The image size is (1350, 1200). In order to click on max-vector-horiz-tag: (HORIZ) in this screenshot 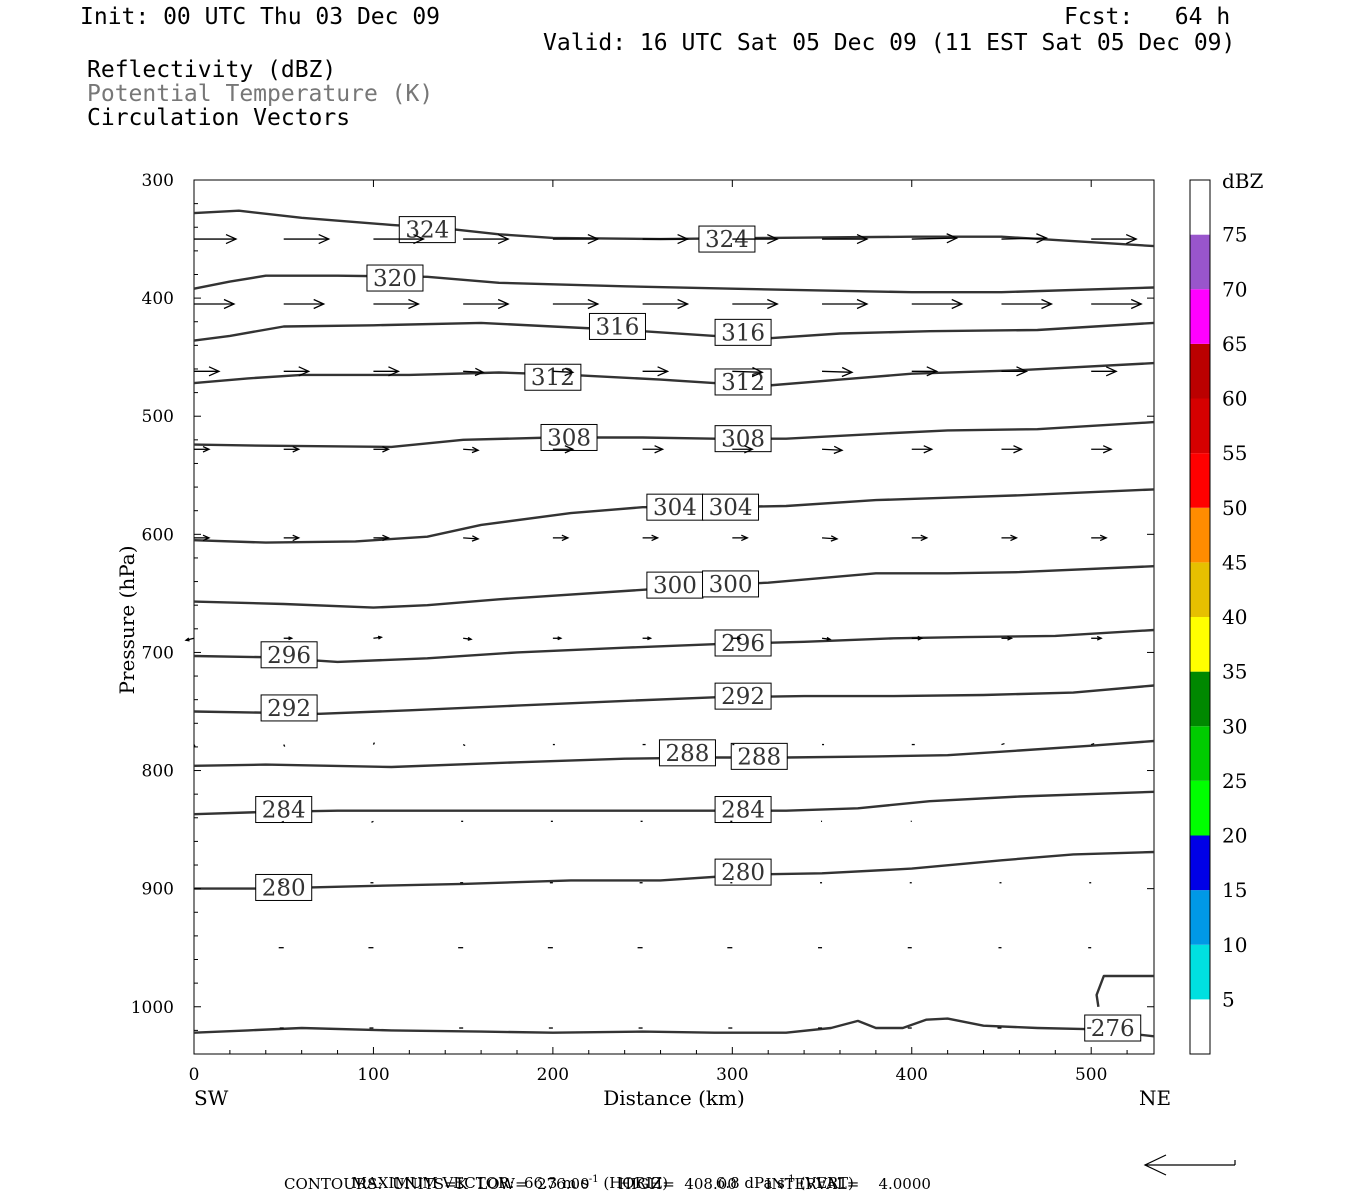, I will do `click(636, 1183)`.